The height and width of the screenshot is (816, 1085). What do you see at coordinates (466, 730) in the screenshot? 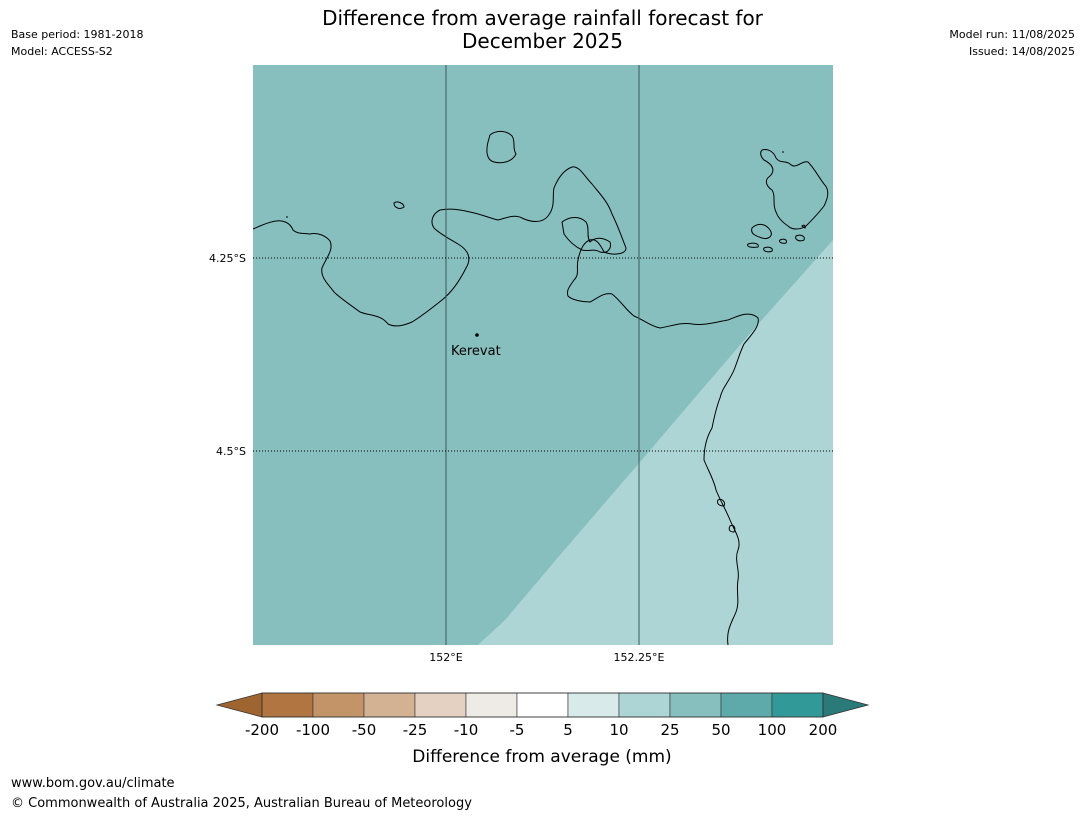
I see `colorbar-tick-label: -10` at bounding box center [466, 730].